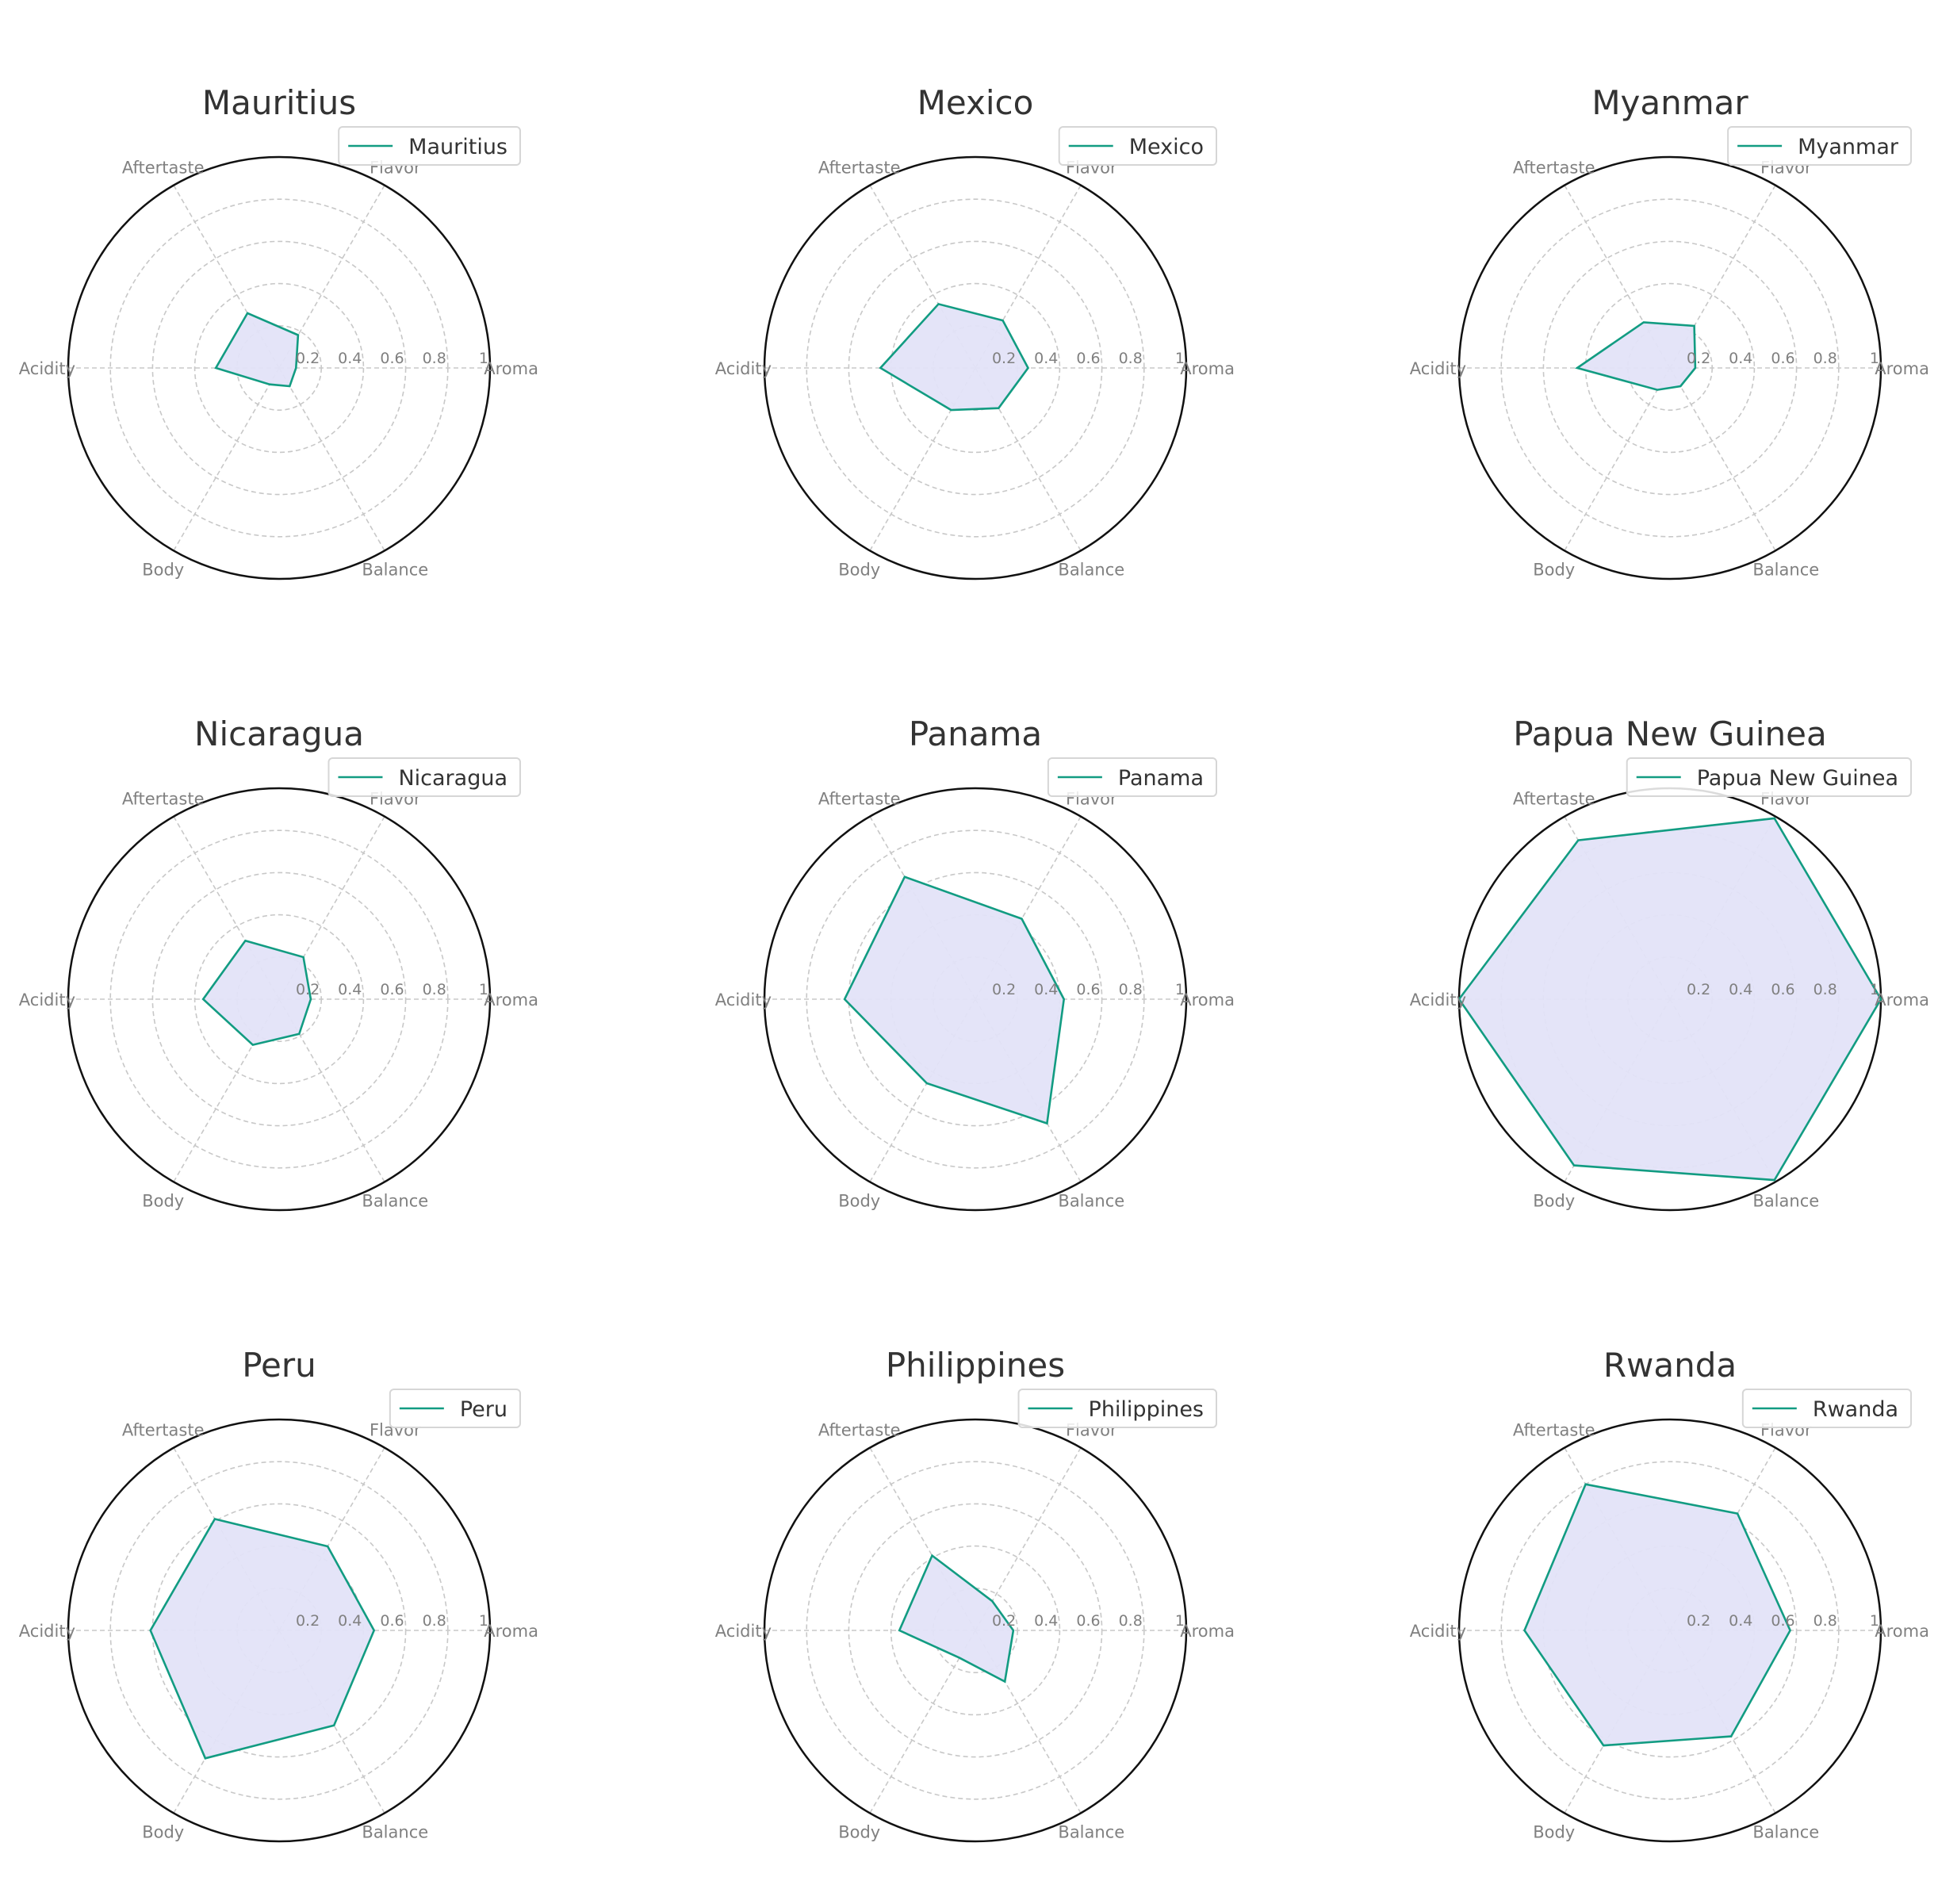  I want to click on legend: Papua New Guinea, so click(1769, 777).